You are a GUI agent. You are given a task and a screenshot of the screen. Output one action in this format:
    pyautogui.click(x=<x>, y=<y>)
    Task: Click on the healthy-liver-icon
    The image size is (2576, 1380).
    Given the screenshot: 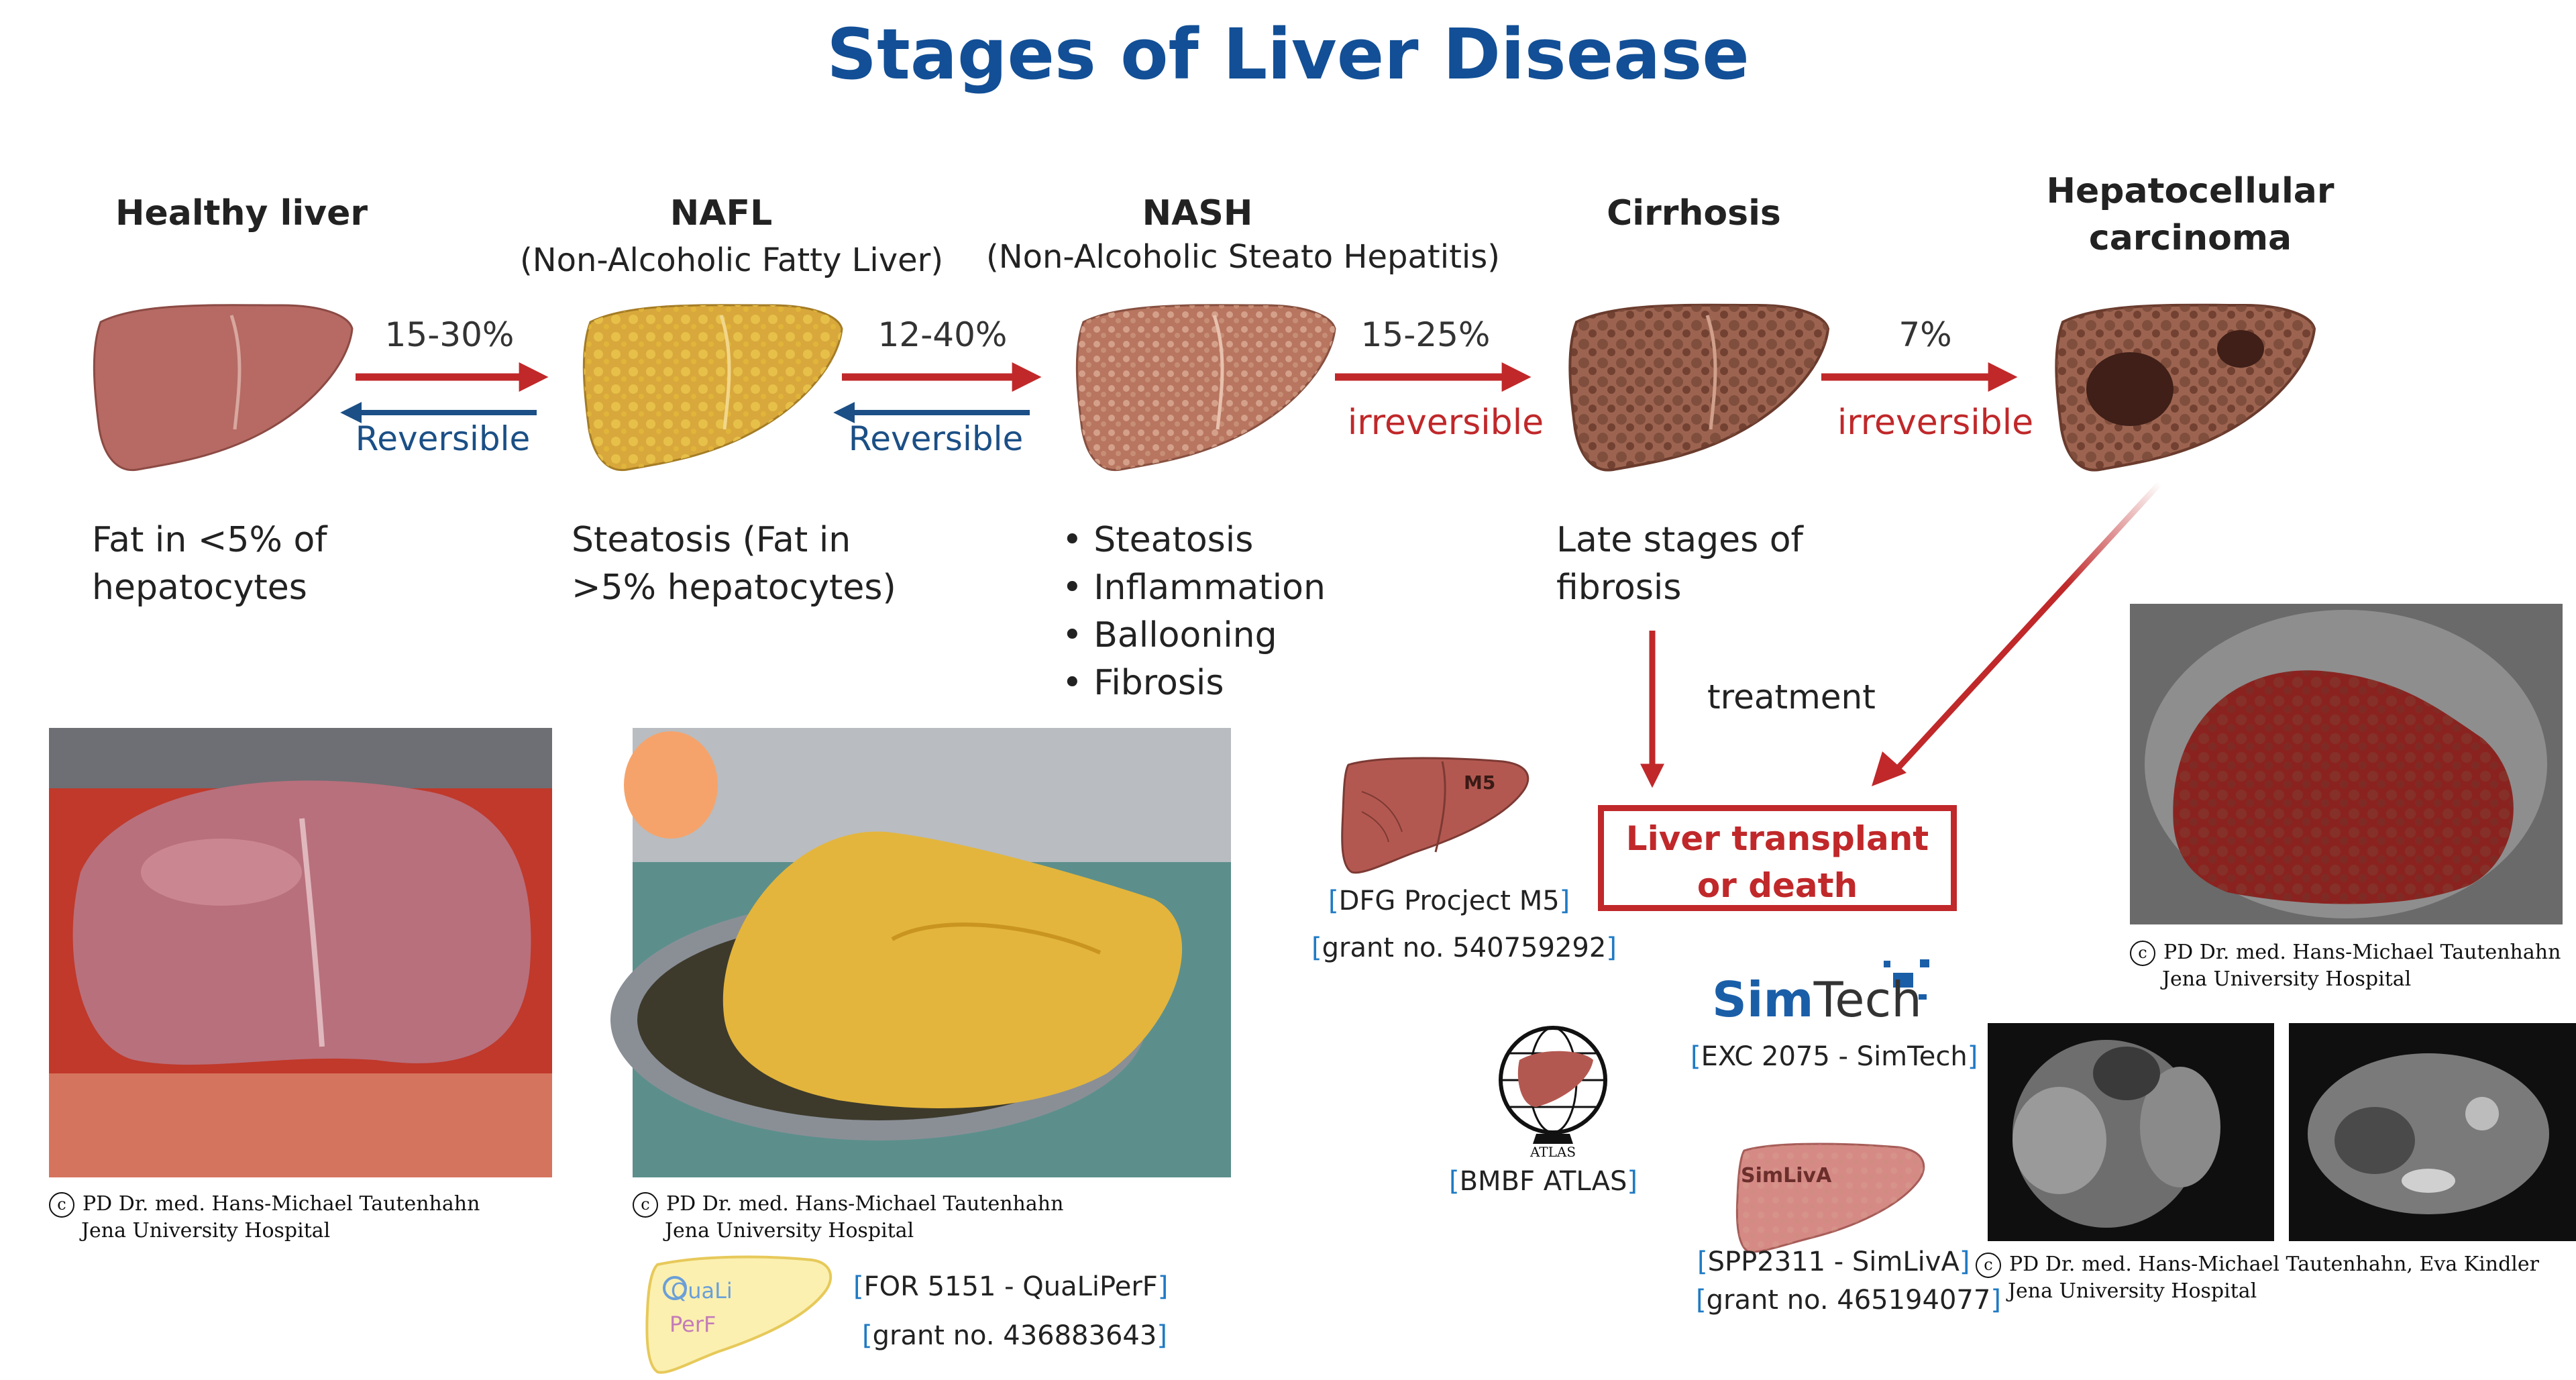 What is the action you would take?
    pyautogui.click(x=223, y=388)
    